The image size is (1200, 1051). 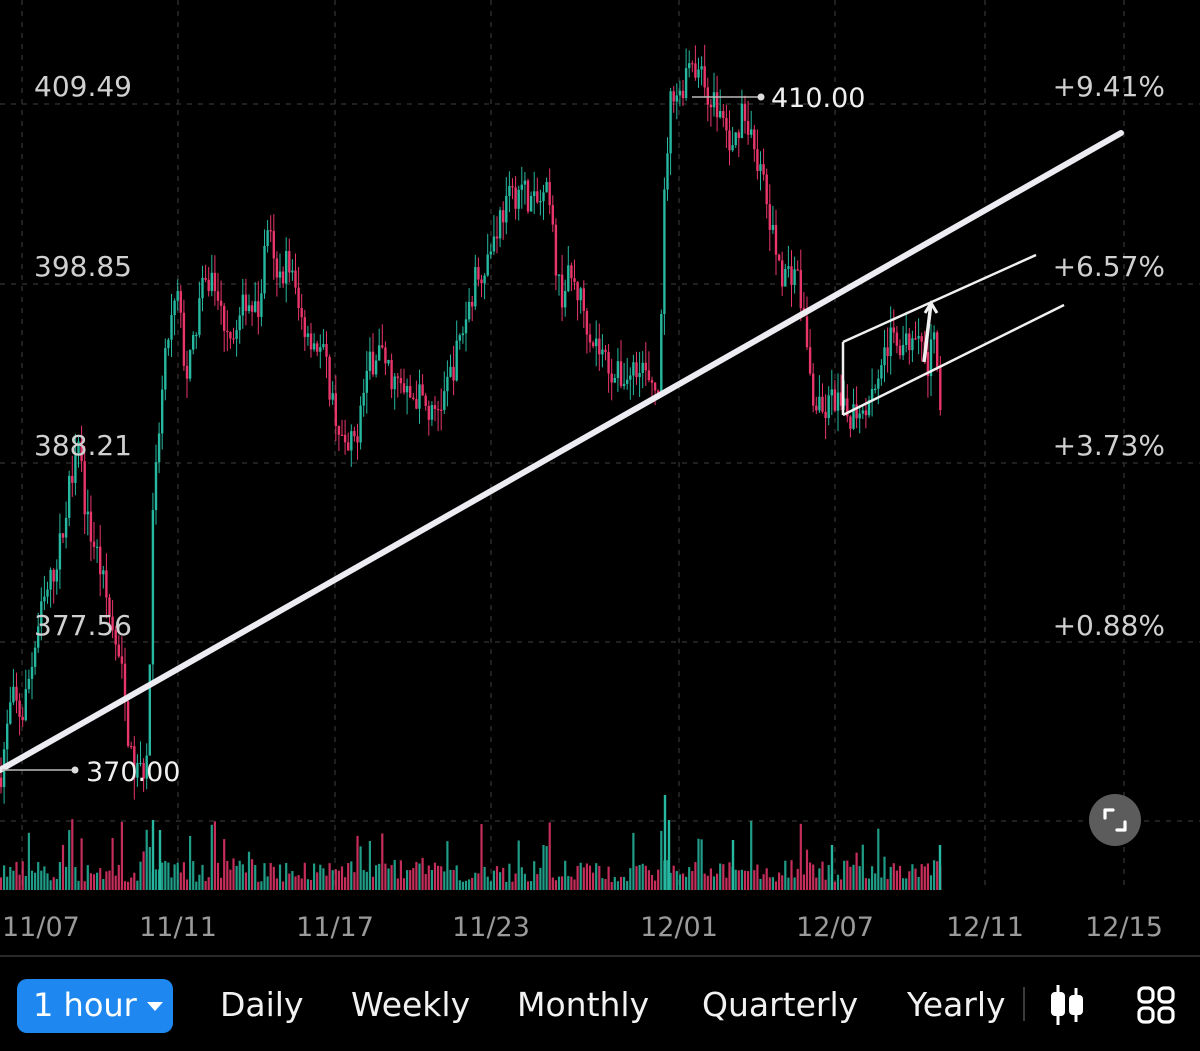 I want to click on interval-daily: Daily, so click(x=262, y=1004).